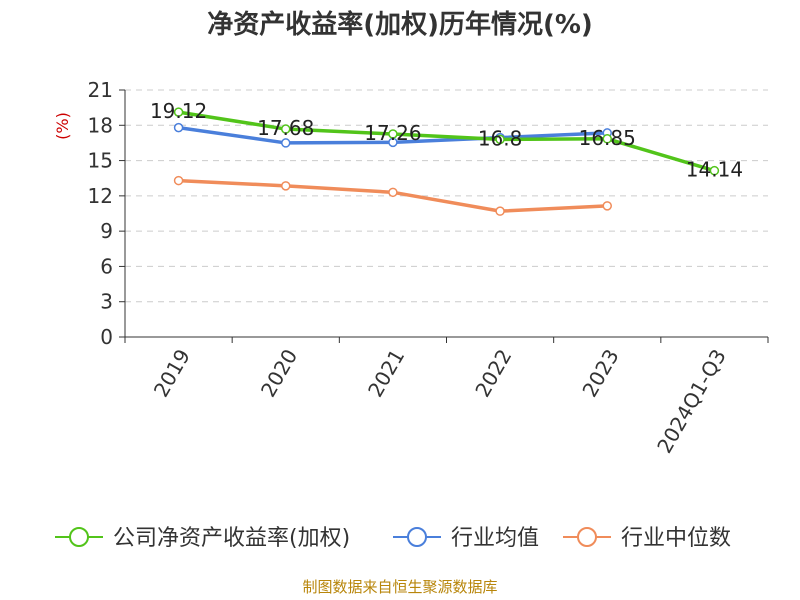 Image resolution: width=800 pixels, height=600 pixels. What do you see at coordinates (106, 266) in the screenshot?
I see `y-tick-label-6: 6` at bounding box center [106, 266].